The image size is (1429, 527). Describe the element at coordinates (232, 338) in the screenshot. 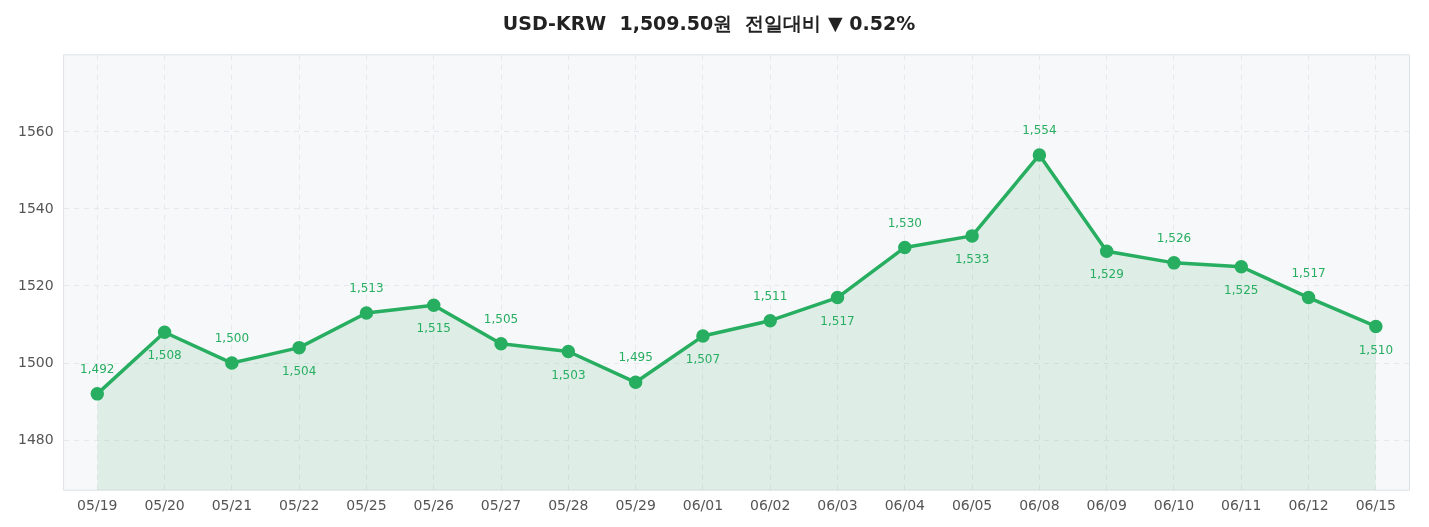

I see `data-label: 1,500` at that location.